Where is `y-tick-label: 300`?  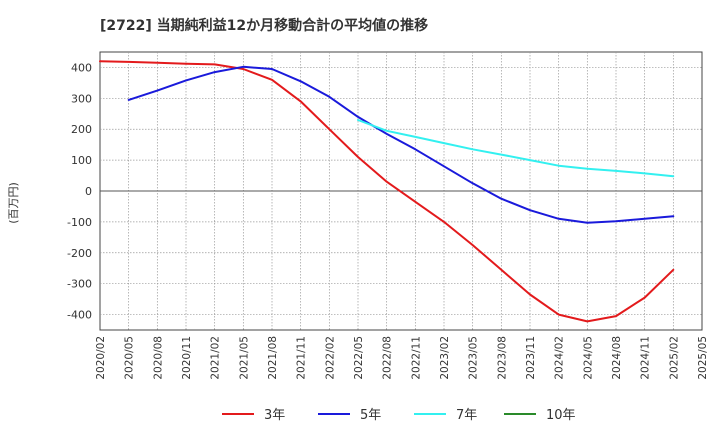 y-tick-label: 300 is located at coordinates (81, 98).